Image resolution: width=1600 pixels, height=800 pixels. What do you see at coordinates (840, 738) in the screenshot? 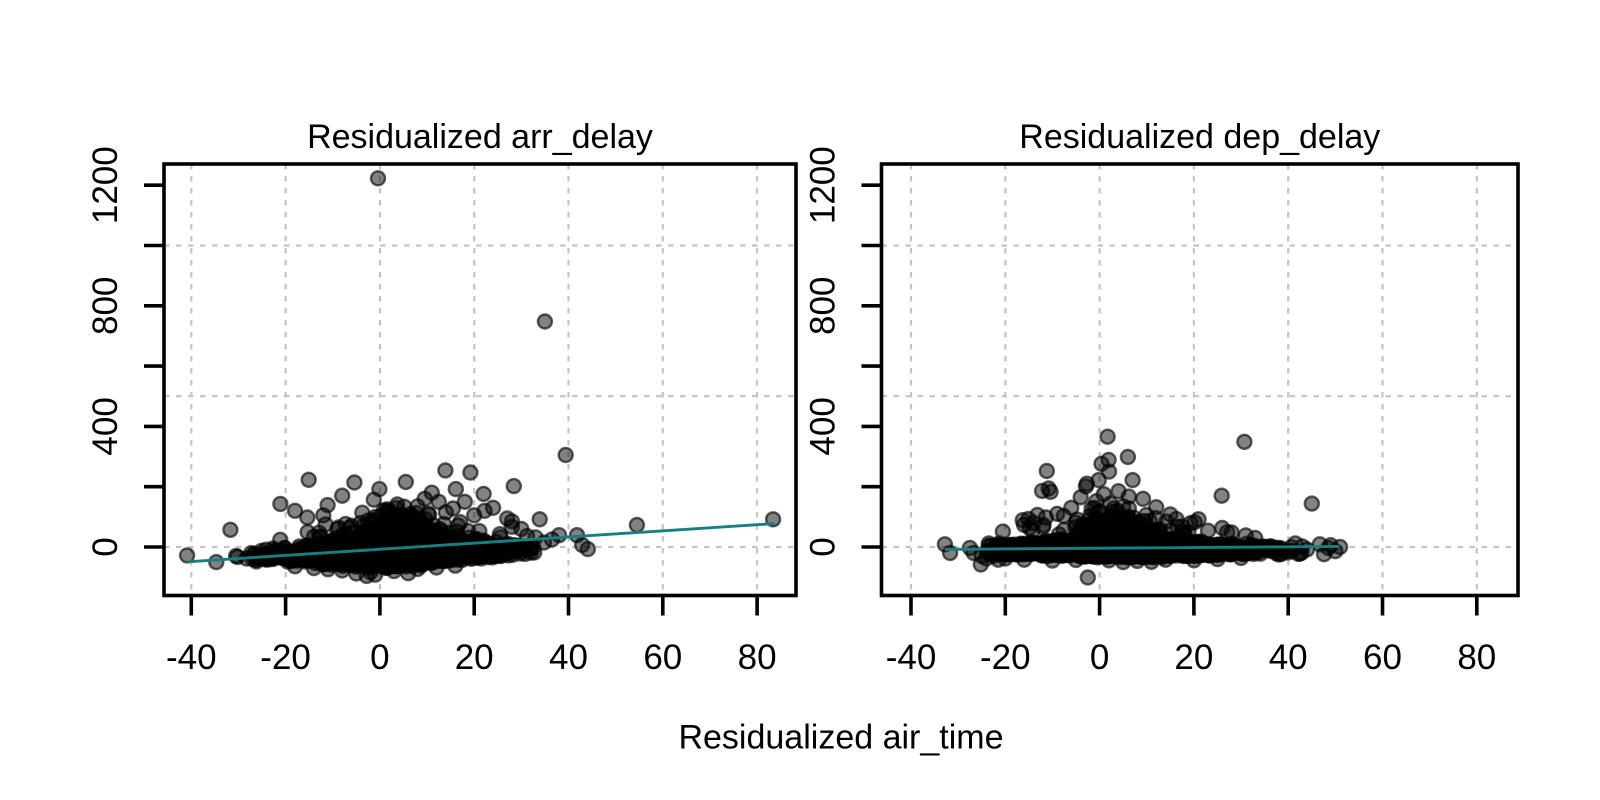
I see `svg-text: Residualized air_time` at bounding box center [840, 738].